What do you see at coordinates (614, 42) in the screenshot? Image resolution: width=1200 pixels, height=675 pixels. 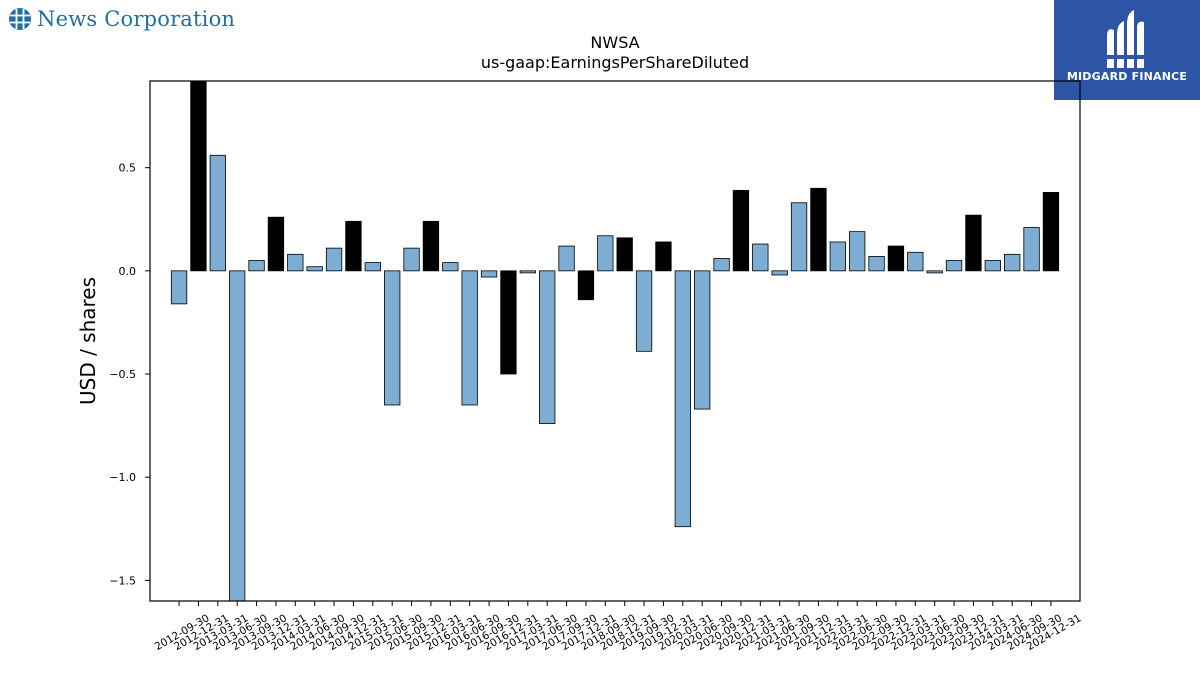 I see `chart-title: NWSA` at bounding box center [614, 42].